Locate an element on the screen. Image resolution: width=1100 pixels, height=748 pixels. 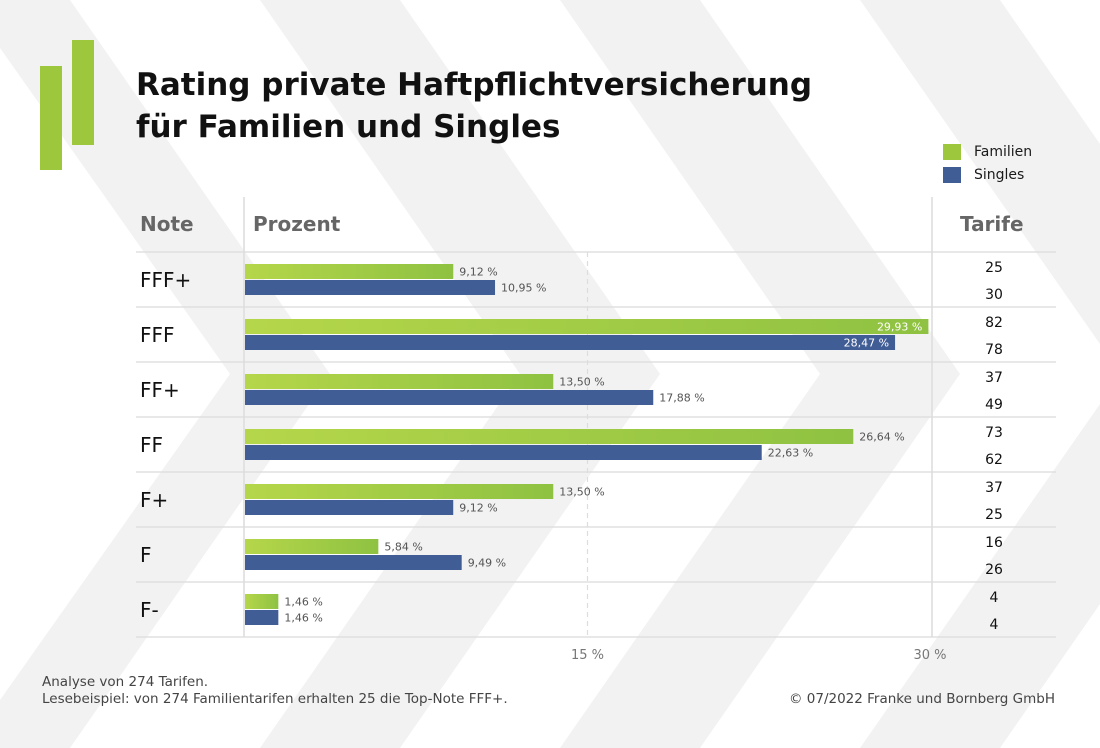
tariff-count-singles-F+: 25 is located at coordinates (994, 515).